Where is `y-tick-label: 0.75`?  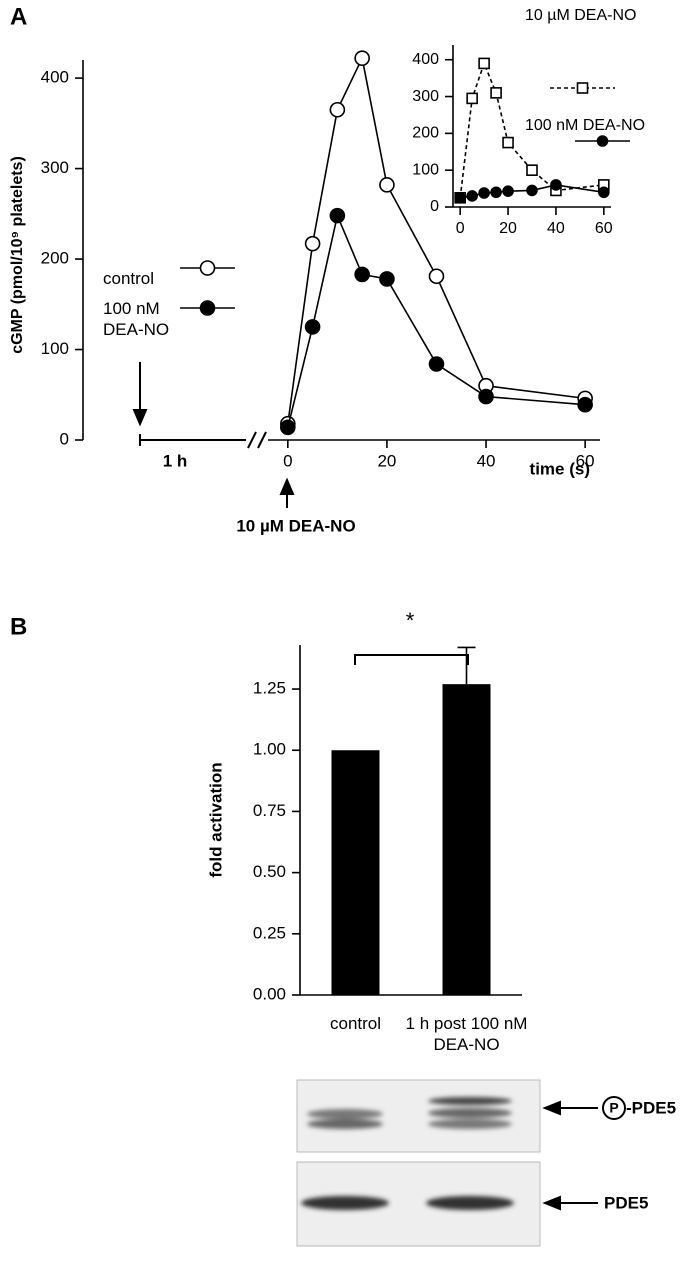 y-tick-label: 0.75 is located at coordinates (269, 810).